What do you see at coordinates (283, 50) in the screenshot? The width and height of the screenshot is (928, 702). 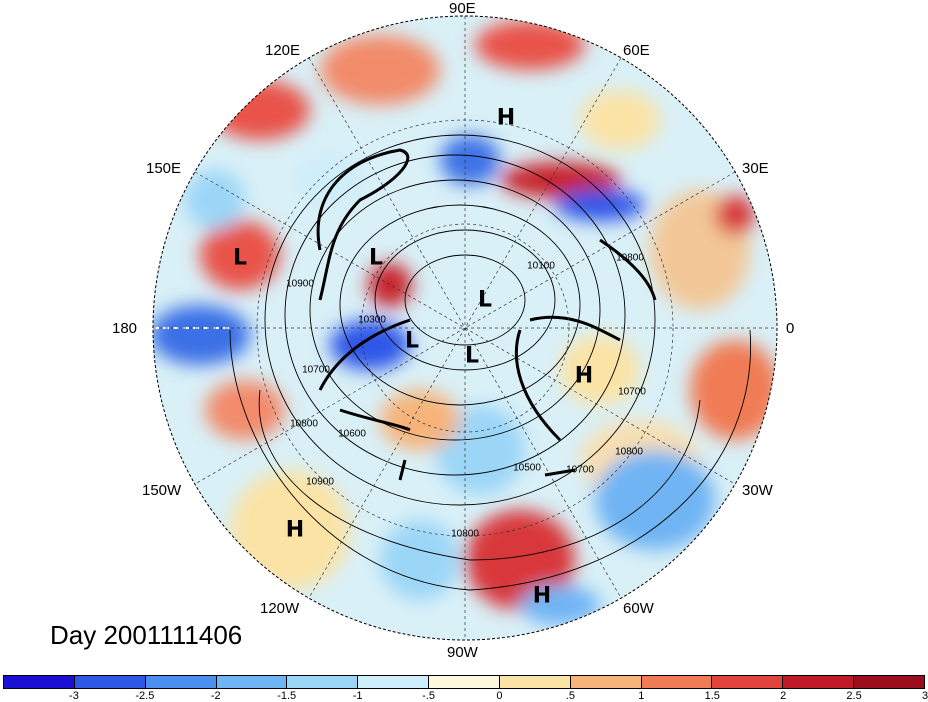 I see `lon-label-120e: 120E` at bounding box center [283, 50].